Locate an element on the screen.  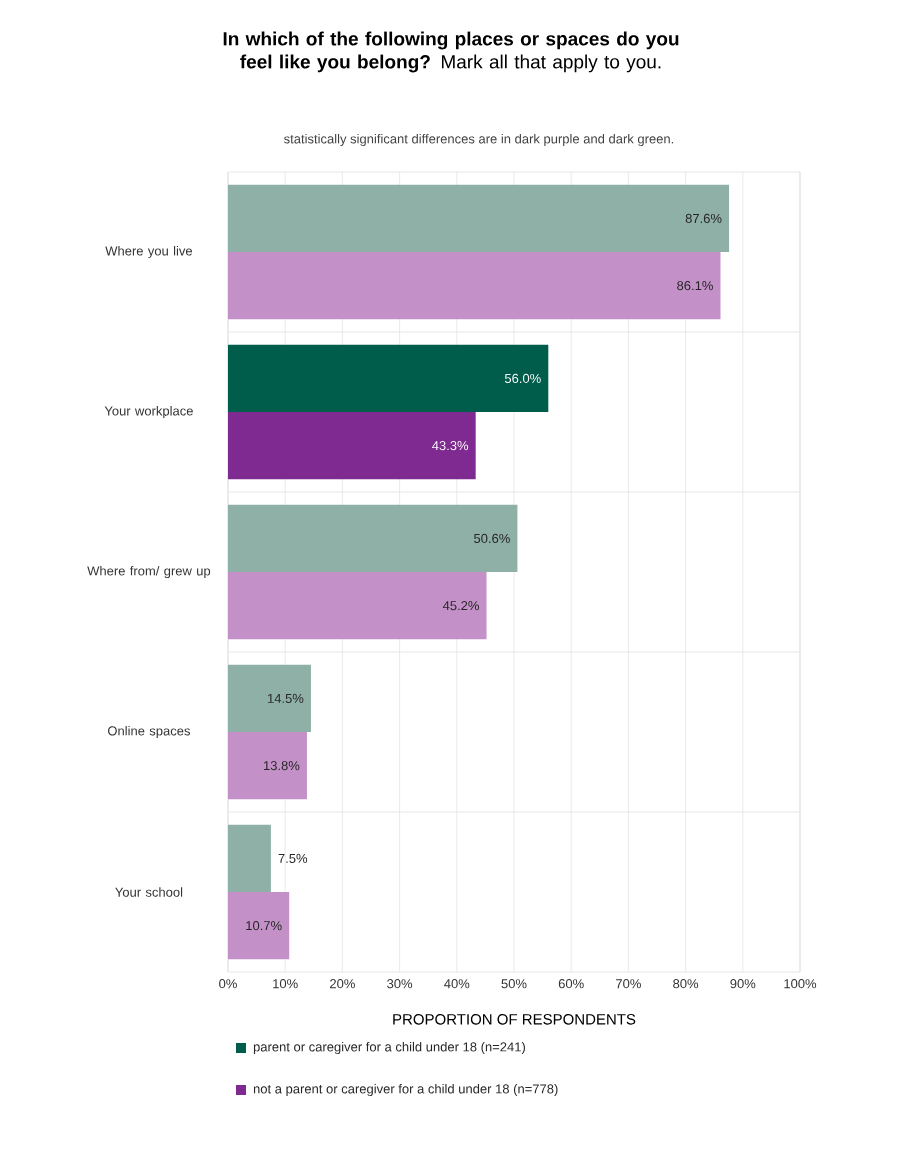
data-label: 14.5% is located at coordinates (286, 698).